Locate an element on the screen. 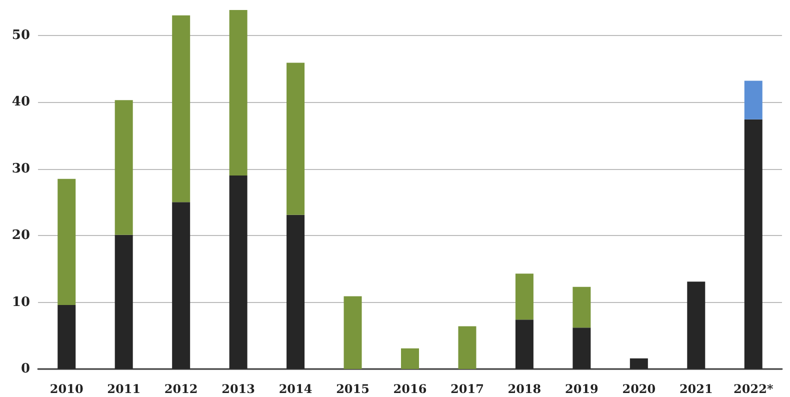  y-tick-label: 30 is located at coordinates (21, 168).